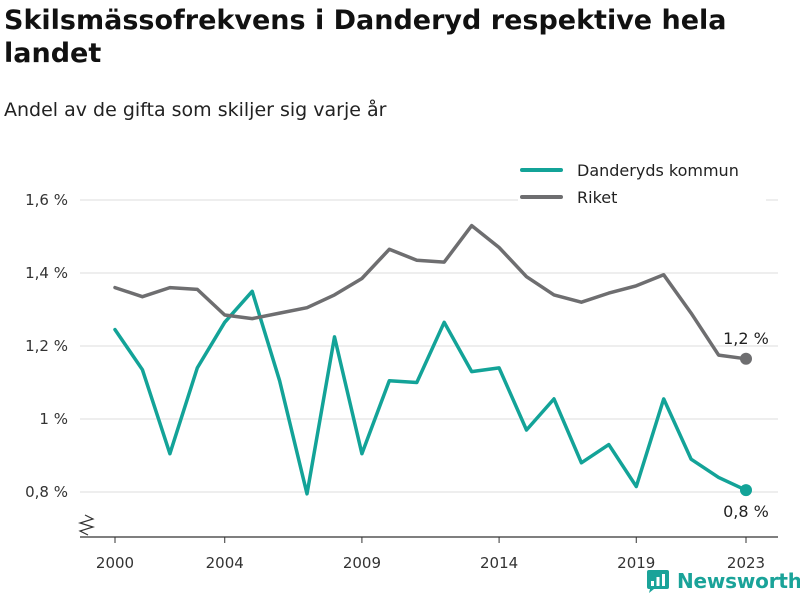  Describe the element at coordinates (46, 273) in the screenshot. I see `y-tick-label: 1,4 %` at that location.